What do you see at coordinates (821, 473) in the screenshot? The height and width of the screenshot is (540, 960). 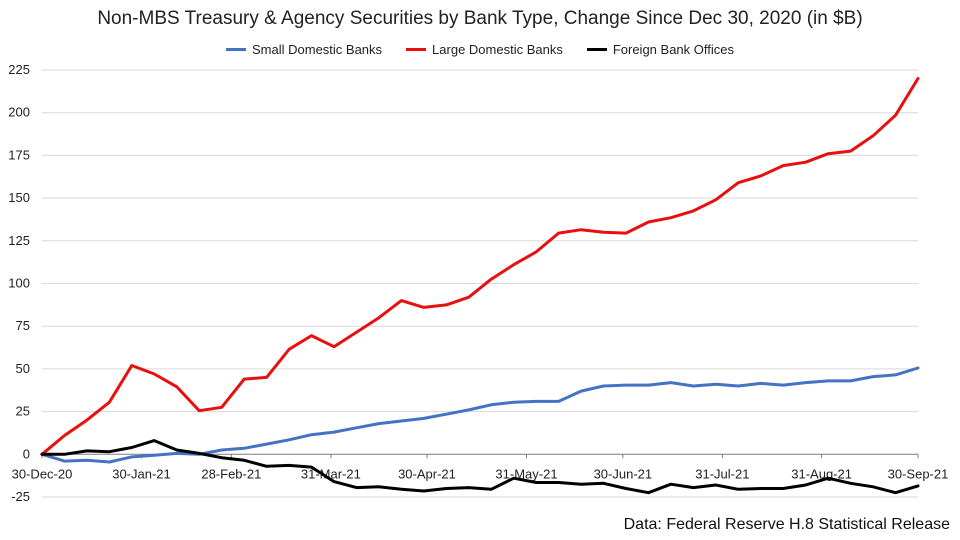 I see `x-tick-label: 31-Aug-21` at bounding box center [821, 473].